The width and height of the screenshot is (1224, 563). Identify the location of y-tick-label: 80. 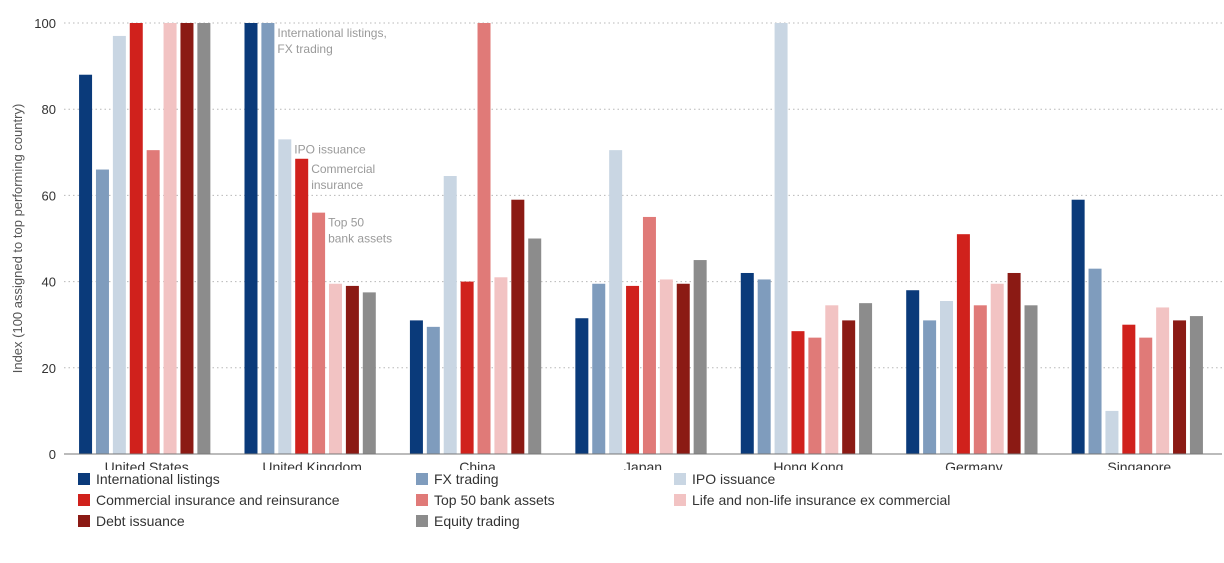
(49, 109).